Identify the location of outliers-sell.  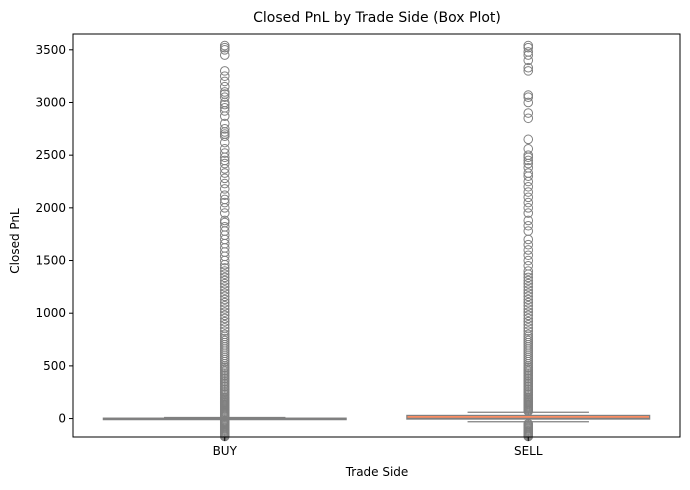
(528, 241).